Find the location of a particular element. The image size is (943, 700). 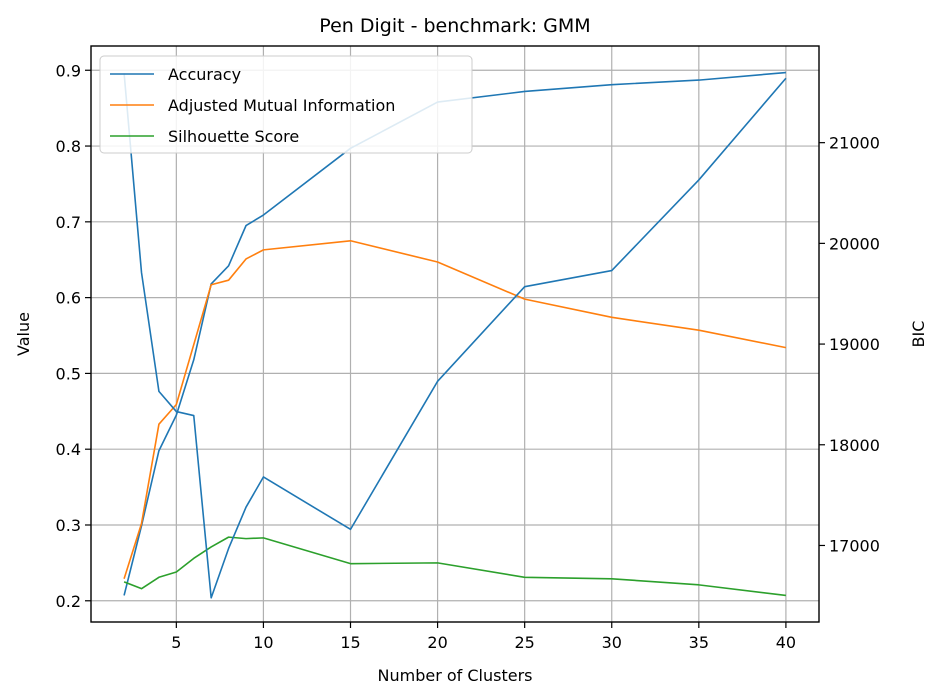

y-tick-label: 0.4 is located at coordinates (68, 449).